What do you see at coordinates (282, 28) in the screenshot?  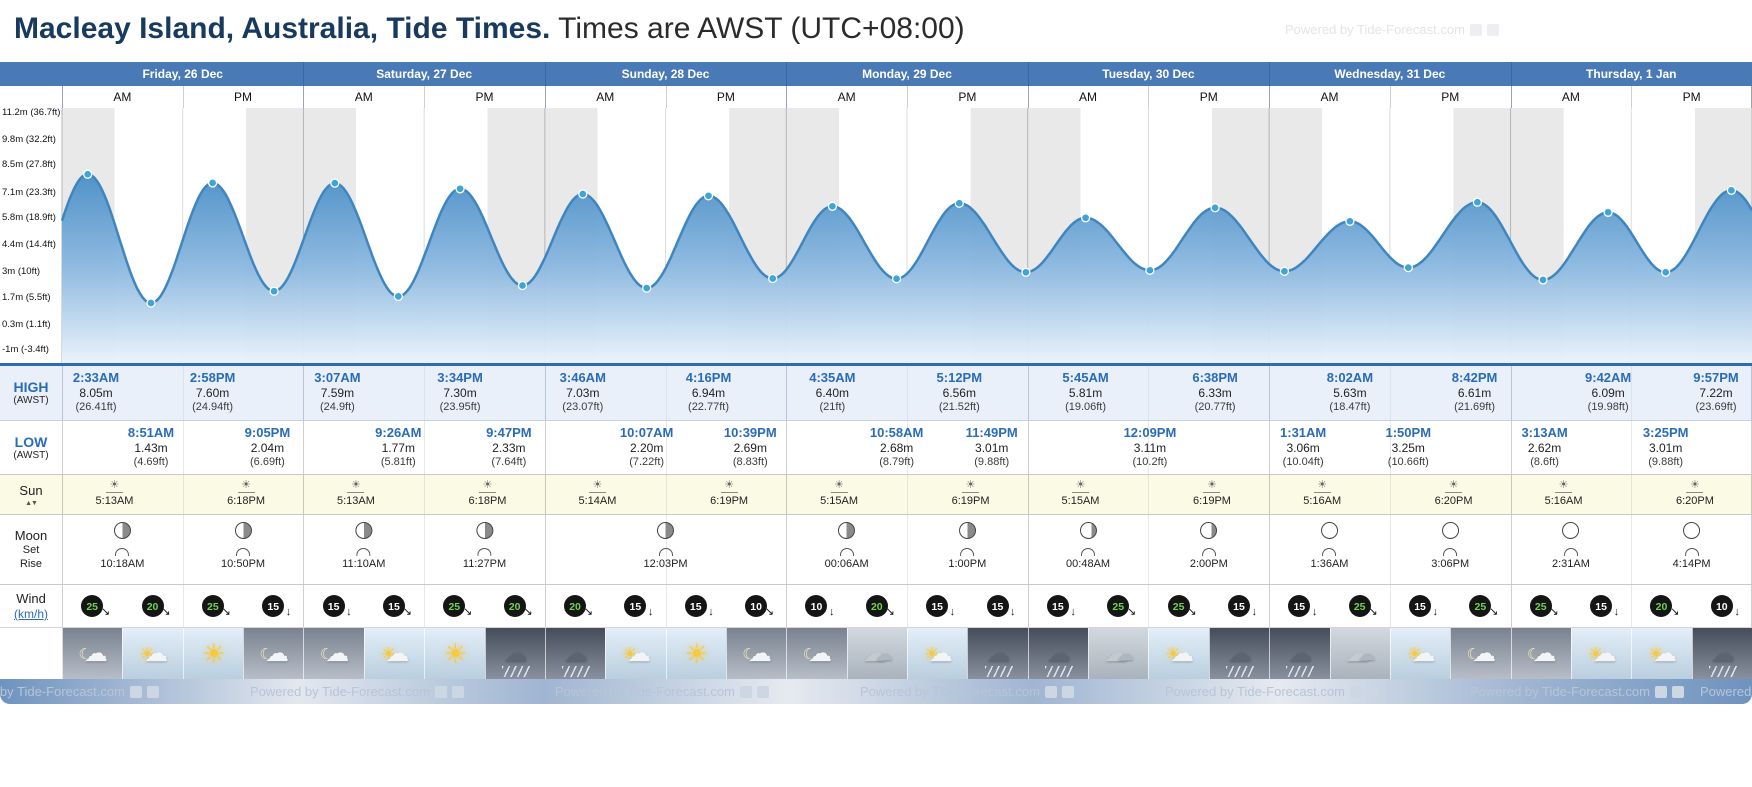 I see `location-title: Macleay Island, Australia, Tide Times.` at bounding box center [282, 28].